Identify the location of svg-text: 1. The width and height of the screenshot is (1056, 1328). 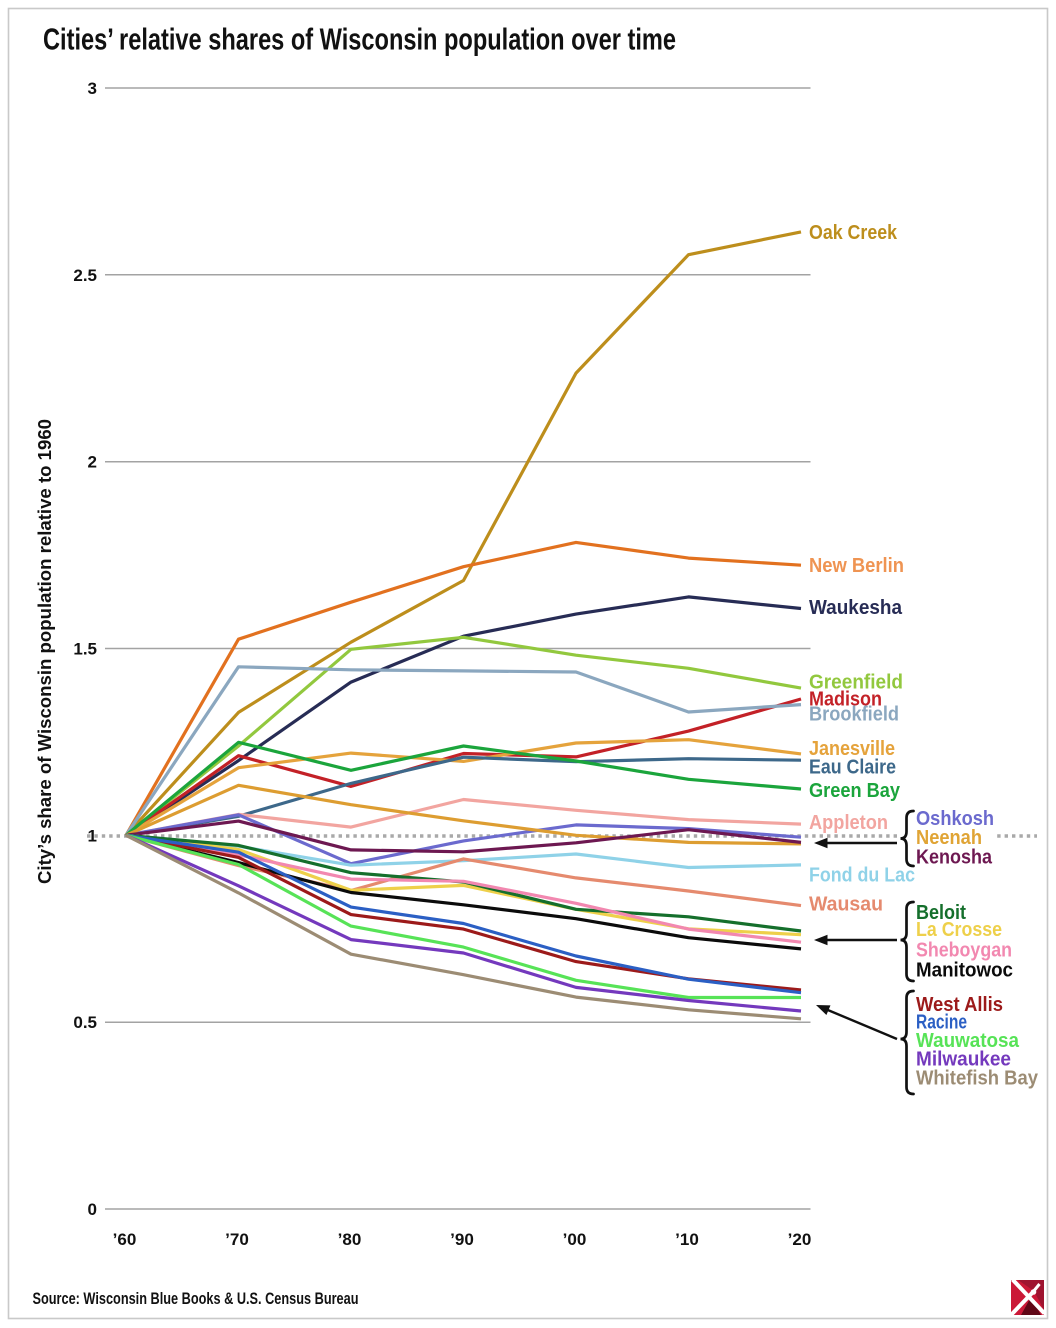
(92, 835).